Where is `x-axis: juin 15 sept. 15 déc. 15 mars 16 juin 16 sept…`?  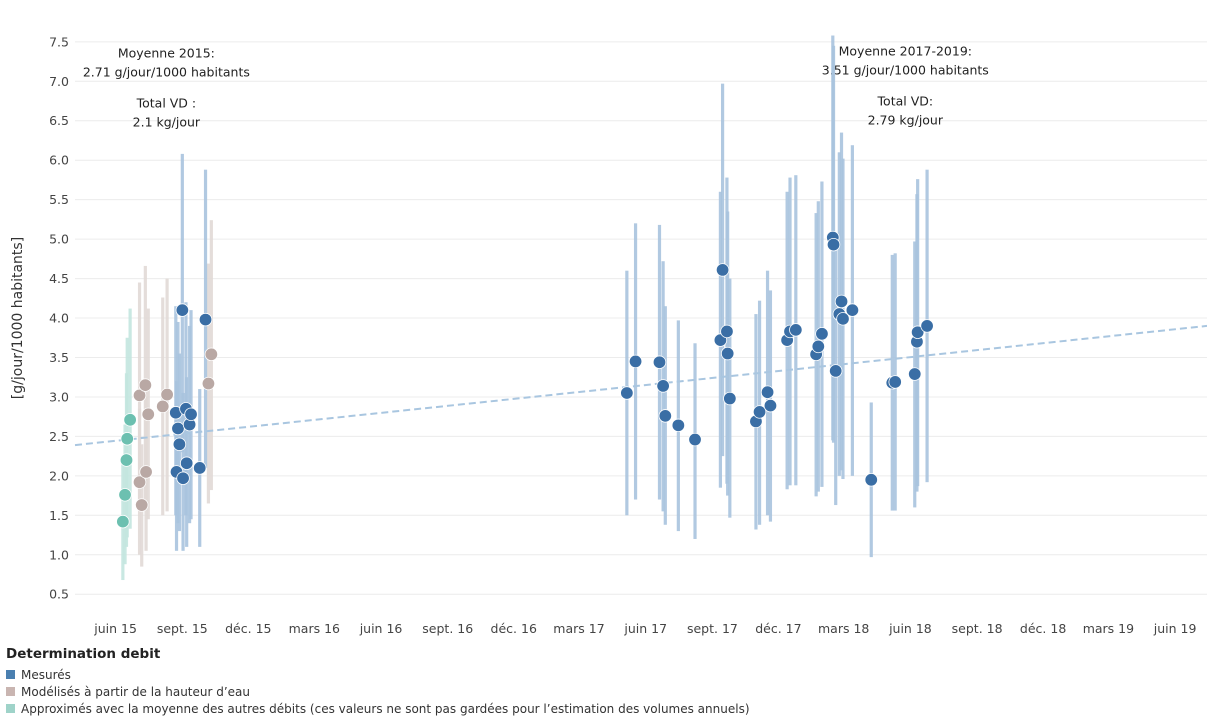
x-axis: juin 15 sept. 15 déc. 15 mars 16 juin 16 sept… is located at coordinates (644, 628).